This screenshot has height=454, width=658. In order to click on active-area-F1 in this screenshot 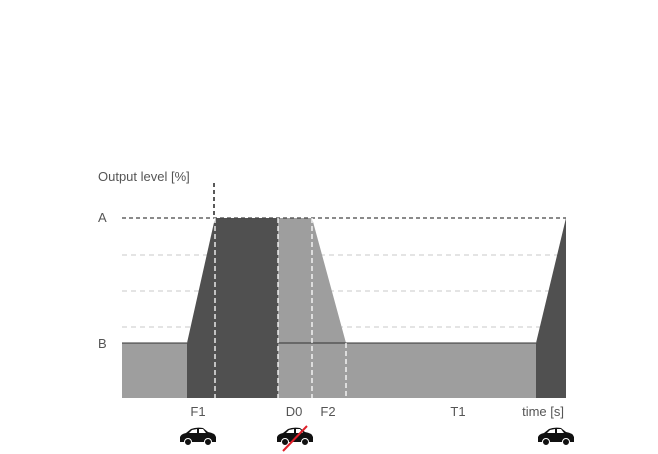, I will do `click(232, 308)`.